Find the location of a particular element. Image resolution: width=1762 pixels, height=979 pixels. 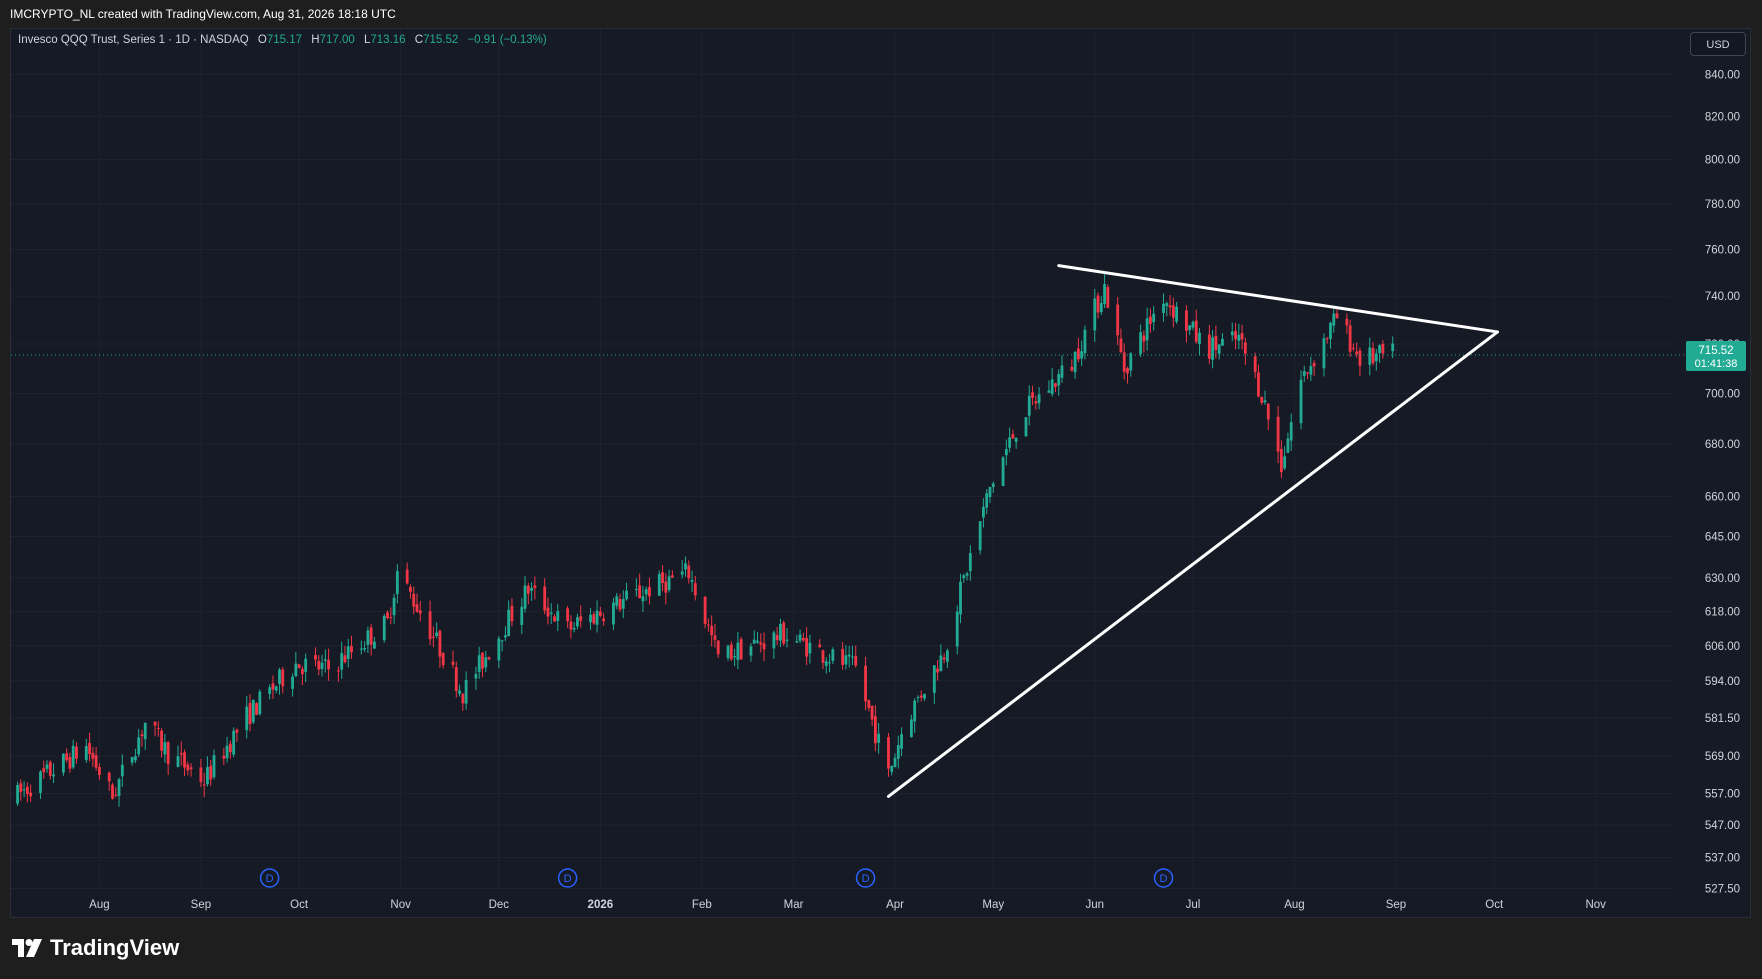

tradingview-logo: TradingView is located at coordinates (95, 948).